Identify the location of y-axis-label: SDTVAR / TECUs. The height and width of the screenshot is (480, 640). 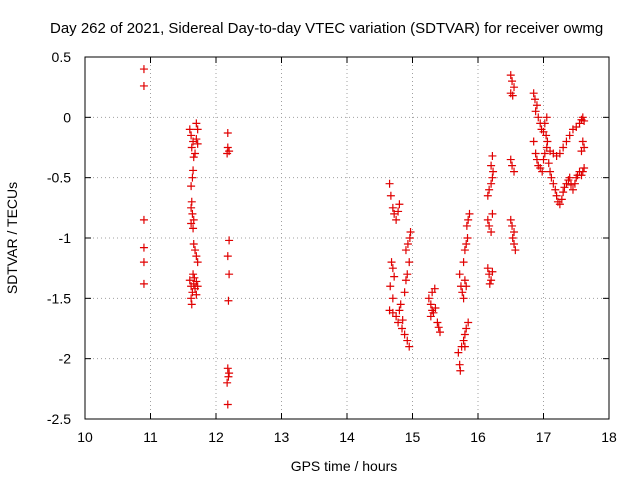
(12, 238).